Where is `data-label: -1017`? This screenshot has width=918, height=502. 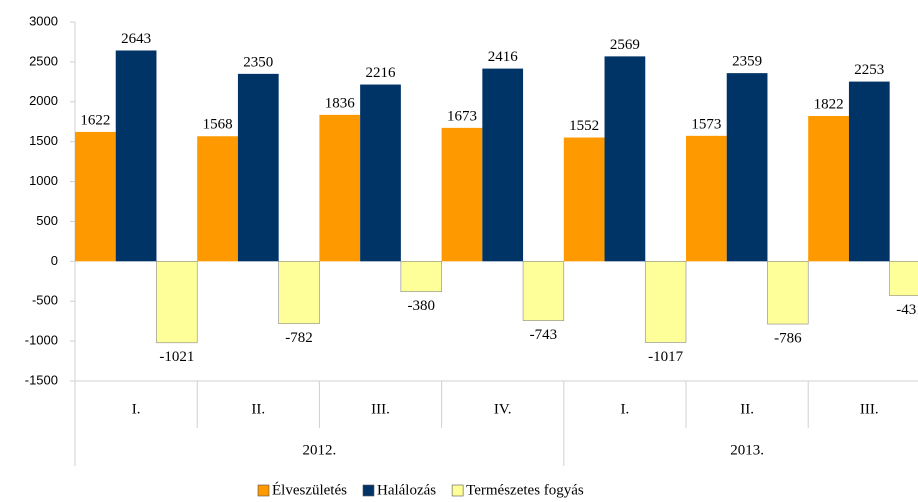 data-label: -1017 is located at coordinates (665, 357).